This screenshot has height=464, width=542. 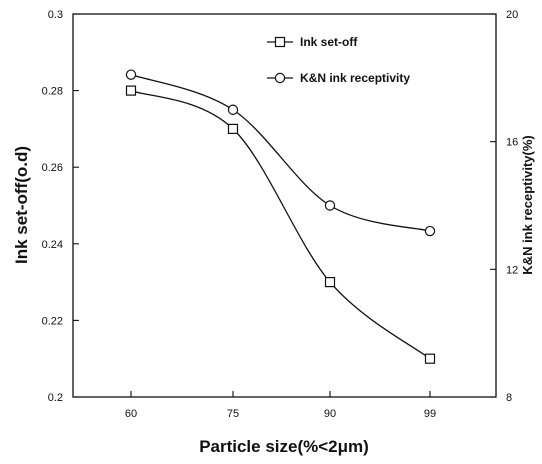 I want to click on y-left-tick-label: 0.24, so click(x=52, y=245).